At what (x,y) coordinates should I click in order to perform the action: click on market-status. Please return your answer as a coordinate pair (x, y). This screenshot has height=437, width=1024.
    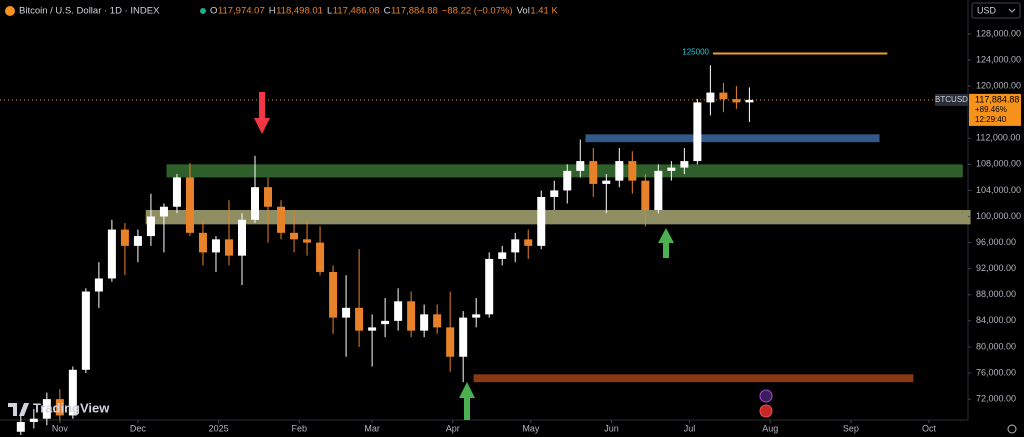
    Looking at the image, I should click on (203, 11).